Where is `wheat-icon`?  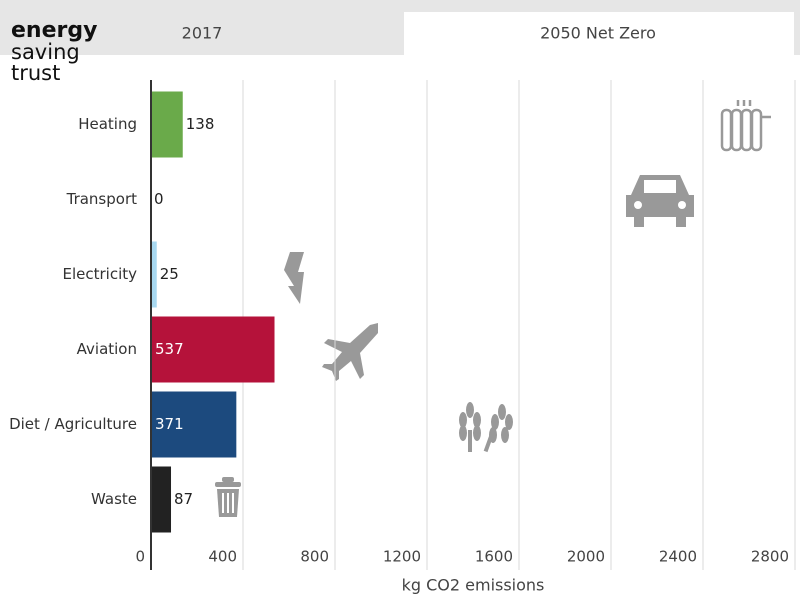 wheat-icon is located at coordinates (486, 427).